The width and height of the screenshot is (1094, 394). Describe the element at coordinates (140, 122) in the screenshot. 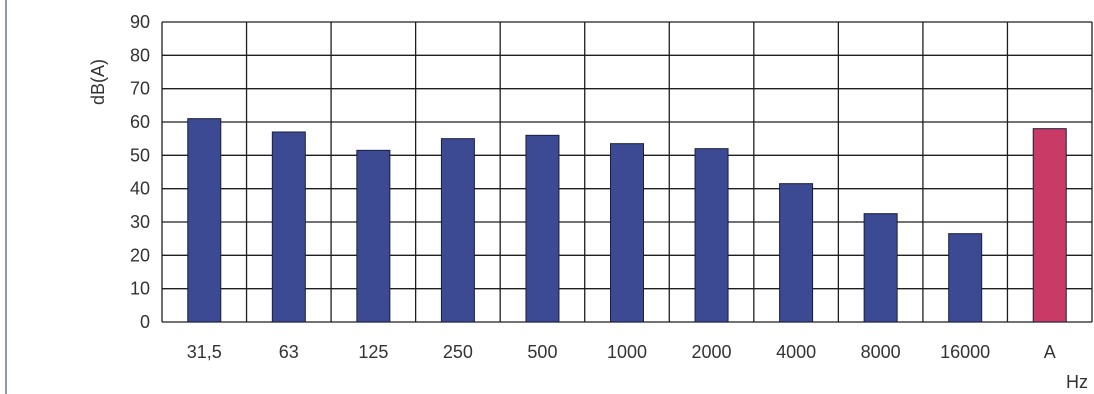

I see `y-tick-label-60: 60` at that location.